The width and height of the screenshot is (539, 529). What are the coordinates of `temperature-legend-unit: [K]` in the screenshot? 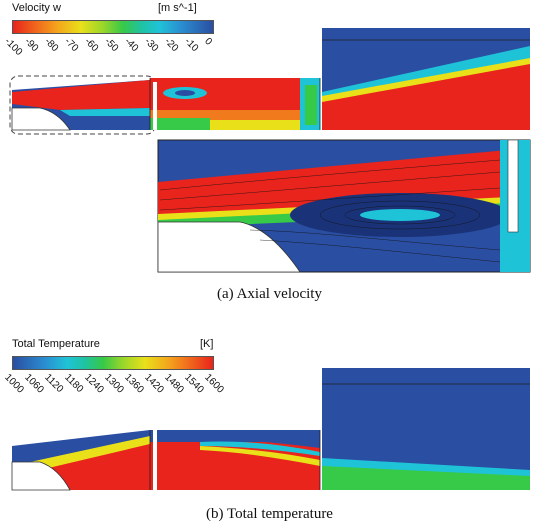 It's located at (207, 344).